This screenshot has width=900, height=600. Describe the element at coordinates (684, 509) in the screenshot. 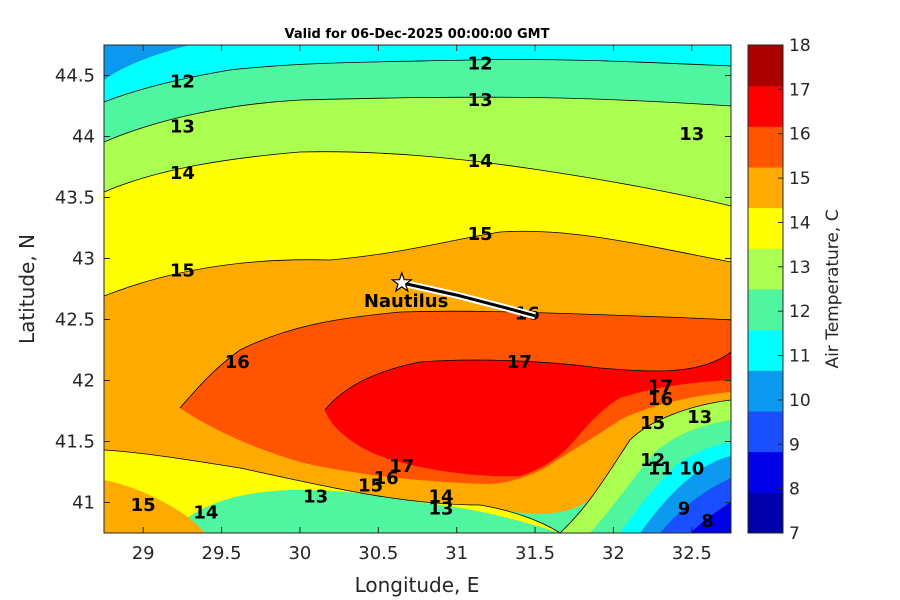

I see `contour-label: 9` at that location.